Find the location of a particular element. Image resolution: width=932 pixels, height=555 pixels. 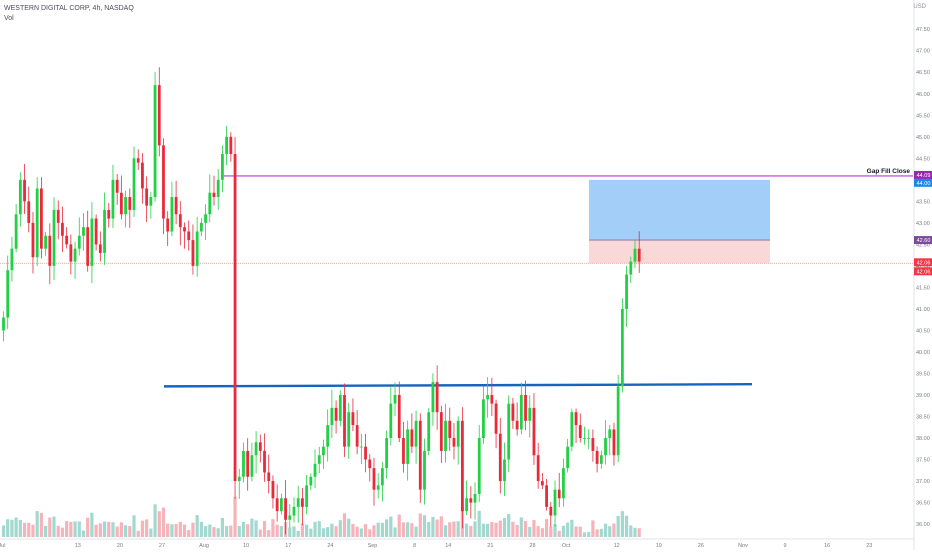

last-price-badge: 42.06 is located at coordinates (924, 263).